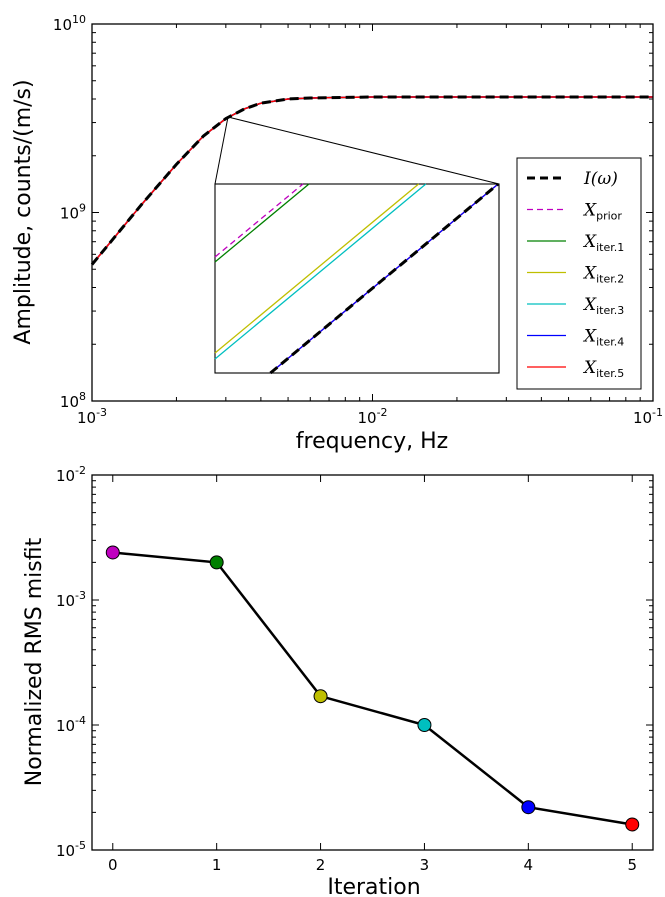  I want to click on legend-label: Xprior, so click(602, 212).